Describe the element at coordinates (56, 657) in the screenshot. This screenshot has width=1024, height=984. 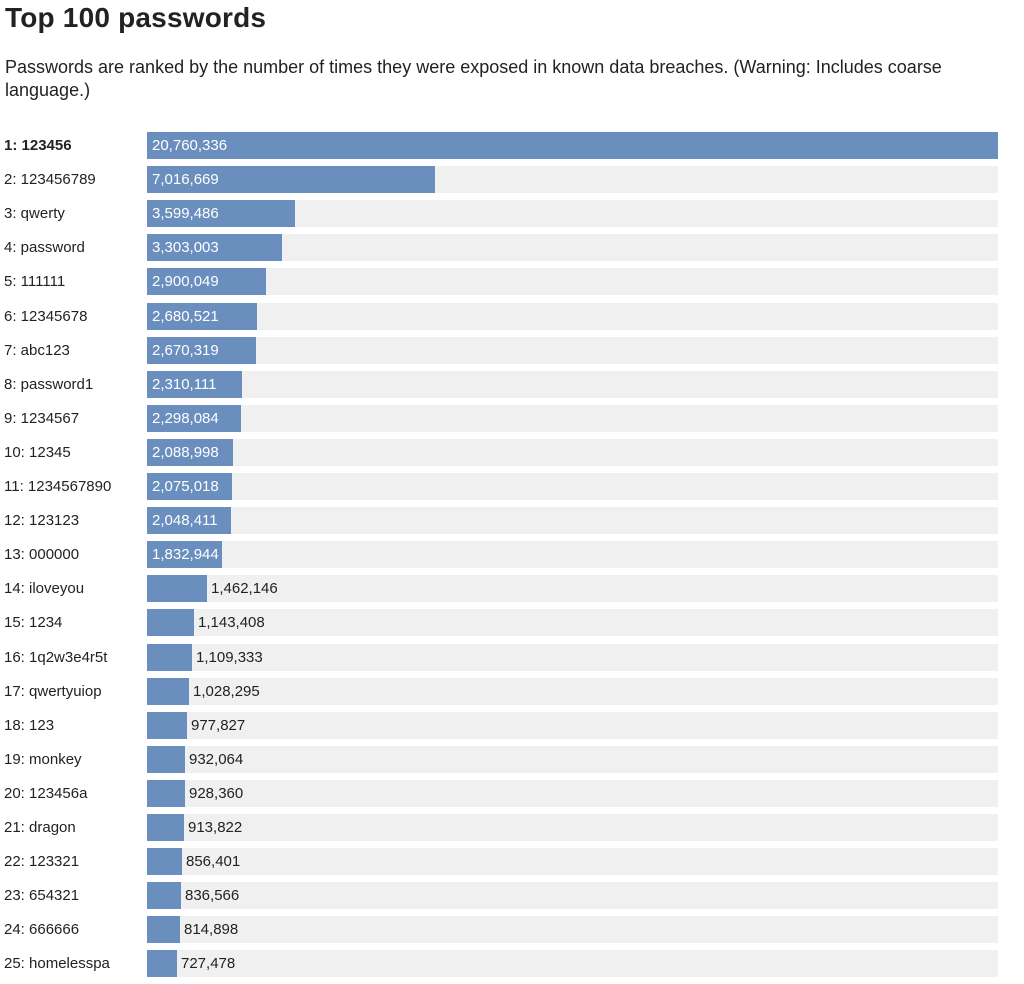
I see `category-label: 16: 1q2w3e4r5t` at that location.